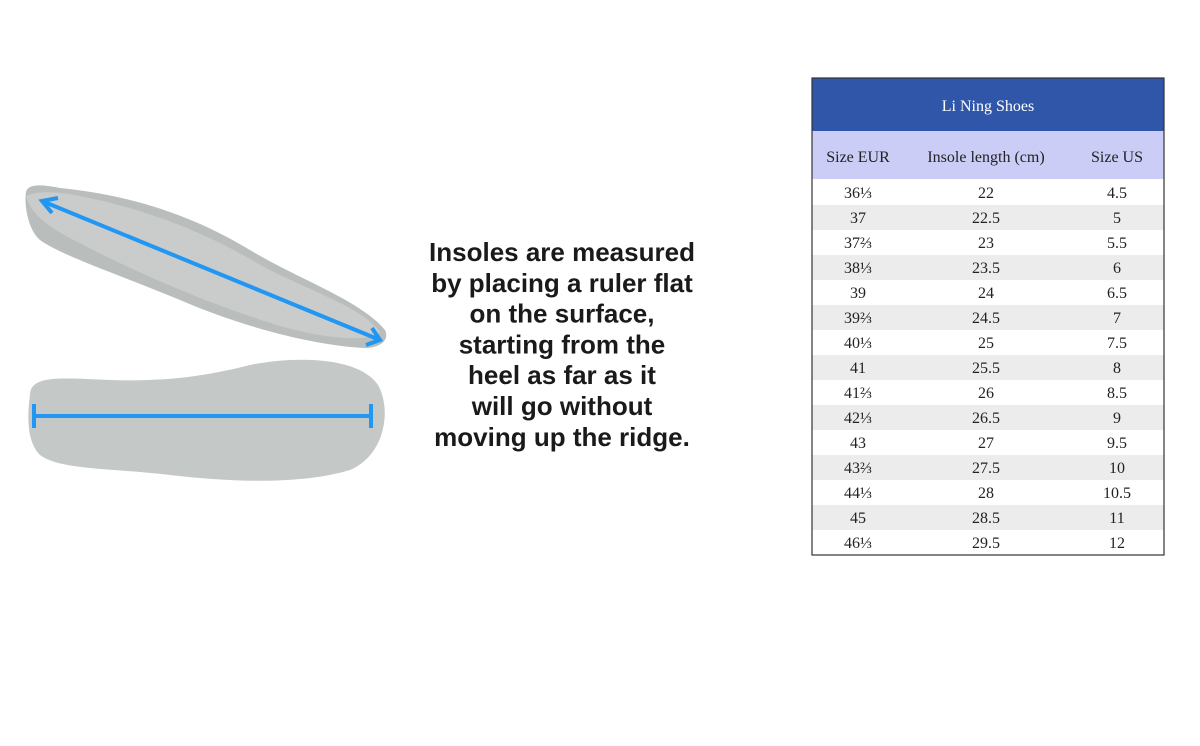 The height and width of the screenshot is (746, 1200). I want to click on table-cell: 39⅔, so click(858, 318).